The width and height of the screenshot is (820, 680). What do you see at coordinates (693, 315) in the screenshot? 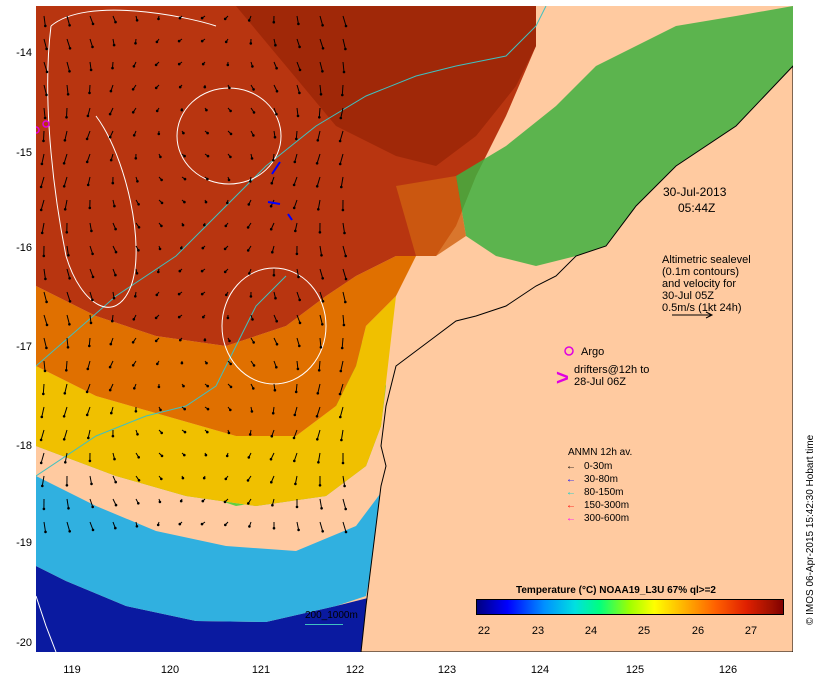
I see `altimetry-scale-arrow` at bounding box center [693, 315].